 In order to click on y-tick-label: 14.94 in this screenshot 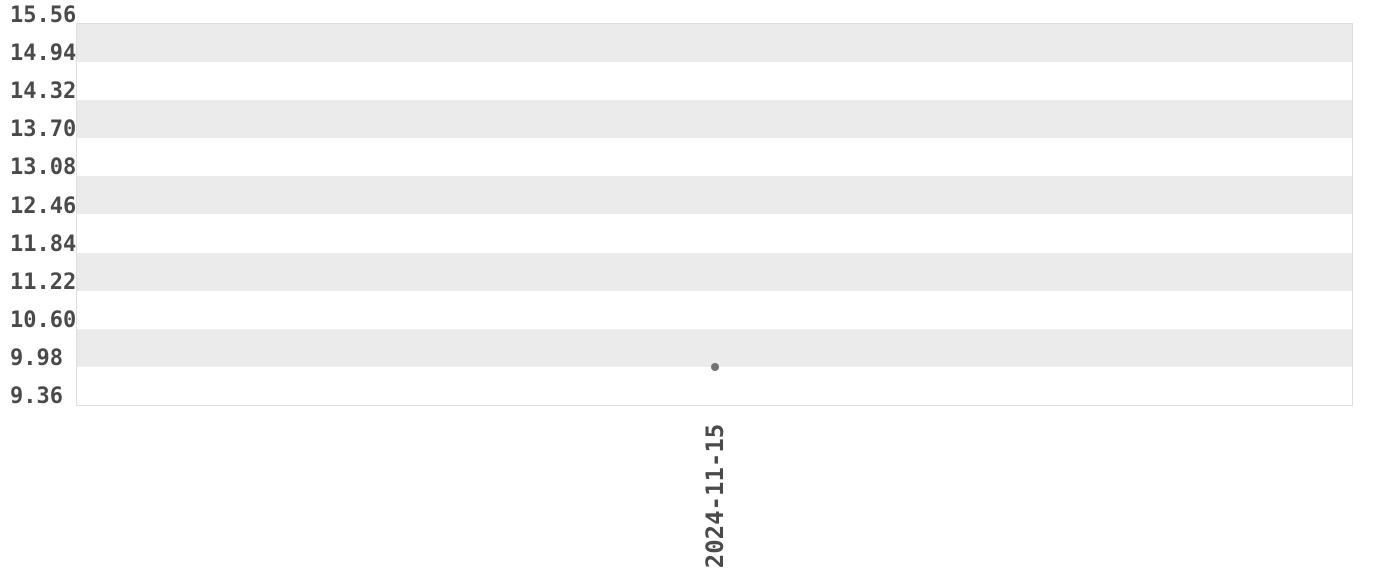, I will do `click(43, 54)`.